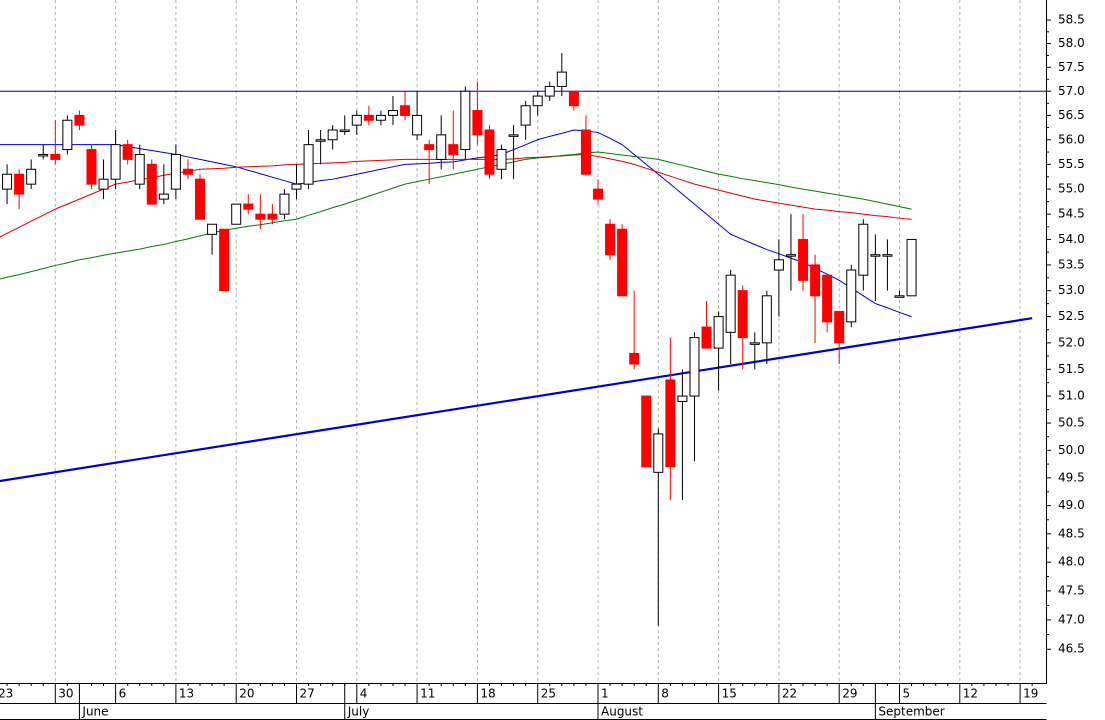  Describe the element at coordinates (1071, 139) in the screenshot. I see `y-tick-label: 56.0` at that location.